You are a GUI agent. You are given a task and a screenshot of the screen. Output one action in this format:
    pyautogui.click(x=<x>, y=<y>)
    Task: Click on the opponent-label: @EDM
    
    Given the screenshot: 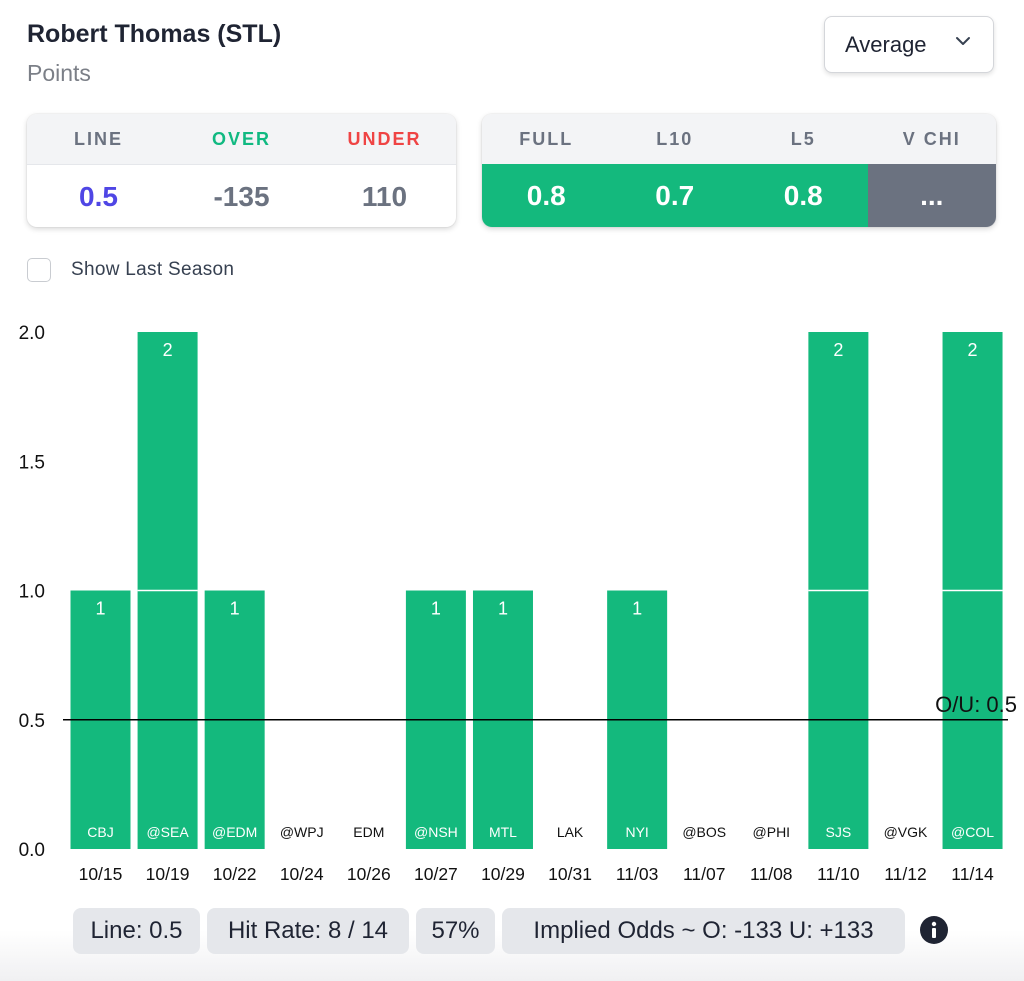 What is the action you would take?
    pyautogui.click(x=234, y=832)
    